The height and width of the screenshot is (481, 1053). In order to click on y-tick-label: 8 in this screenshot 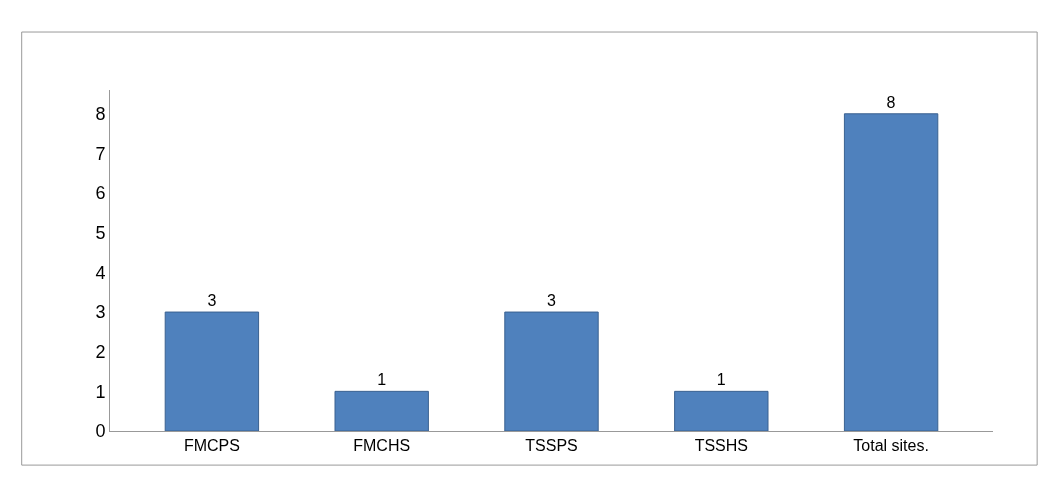, I will do `click(100, 114)`.